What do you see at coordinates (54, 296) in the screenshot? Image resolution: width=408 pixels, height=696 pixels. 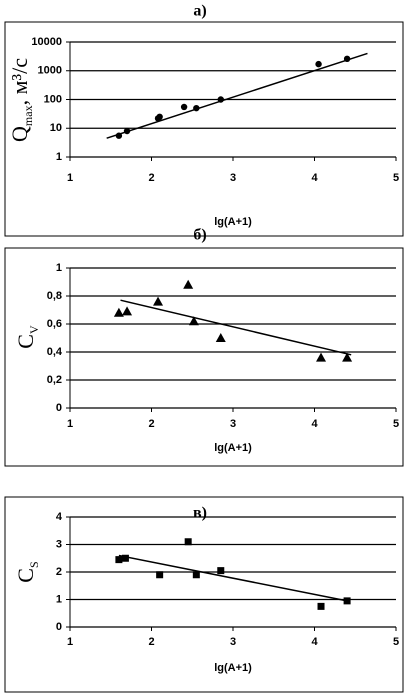 I see `y-tick-label: 0,8` at bounding box center [54, 296].